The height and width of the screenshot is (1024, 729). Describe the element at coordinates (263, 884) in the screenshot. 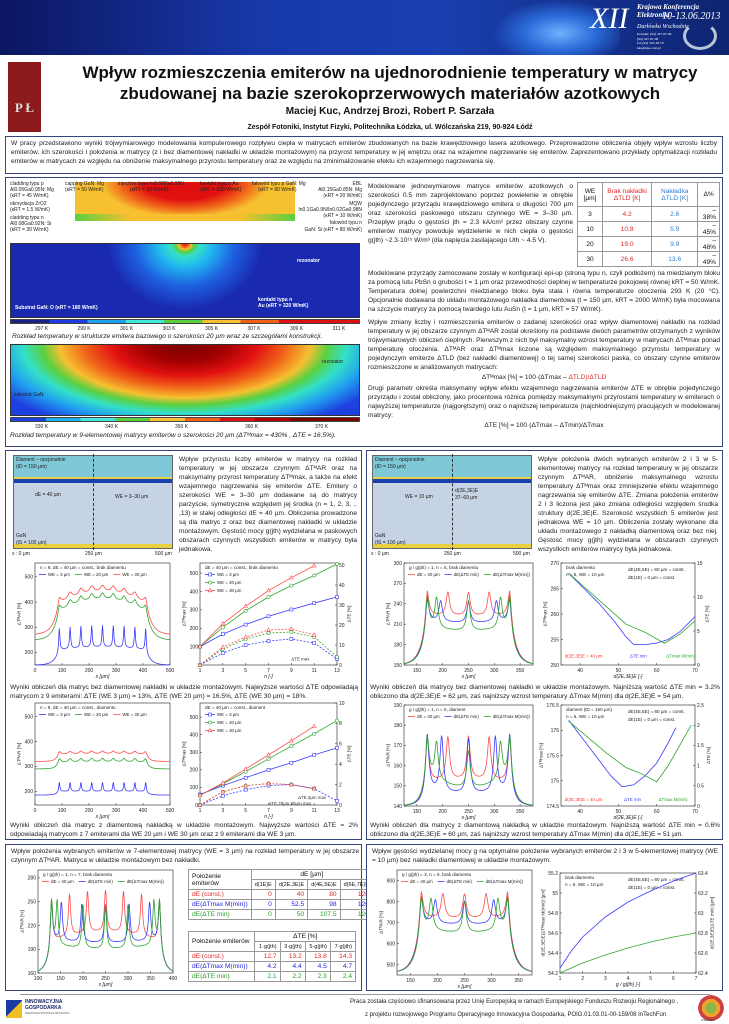

I see `table-column-header: d(1E)E` at that location.